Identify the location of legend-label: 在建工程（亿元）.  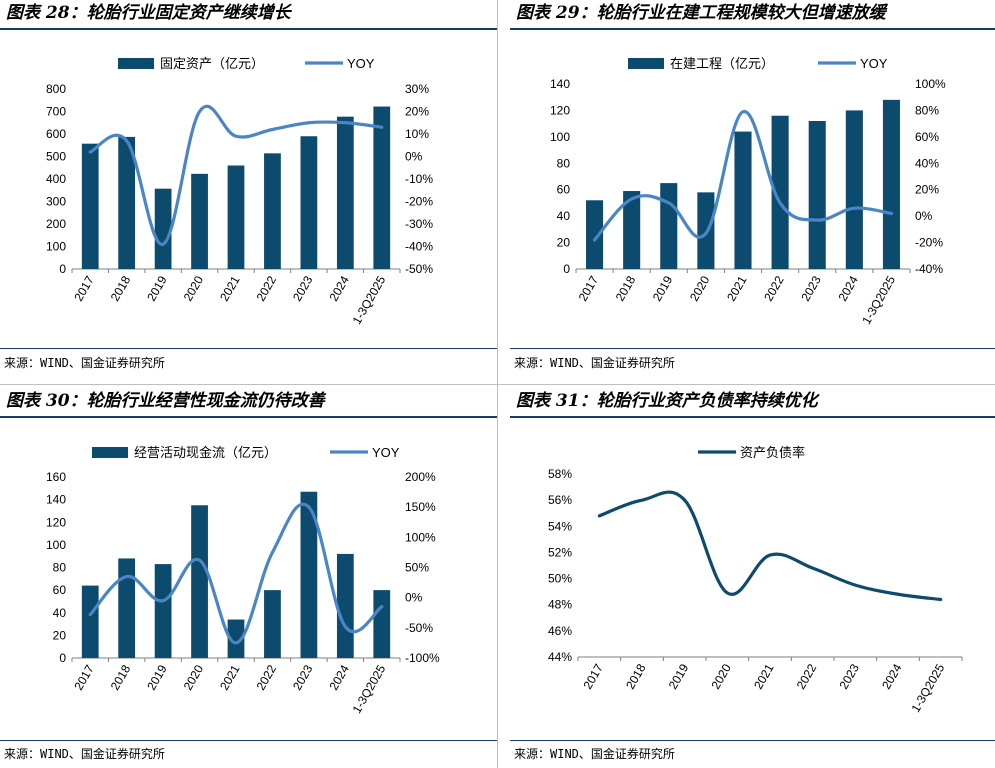
(722, 63).